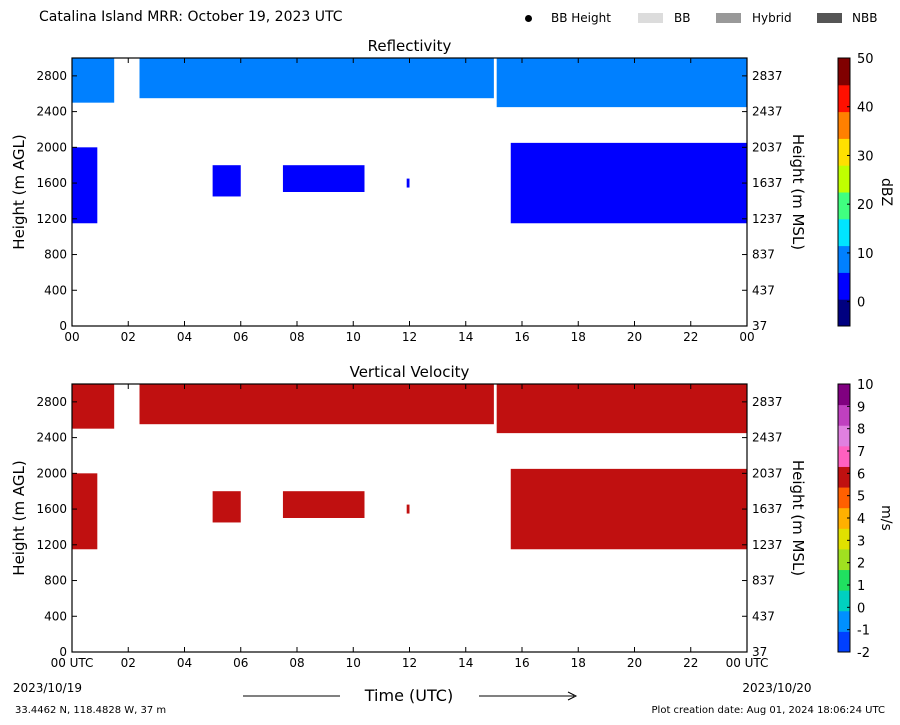 Image resolution: width=900 pixels, height=725 pixels. What do you see at coordinates (296, 663) in the screenshot?
I see `x-tick-label: 08` at bounding box center [296, 663].